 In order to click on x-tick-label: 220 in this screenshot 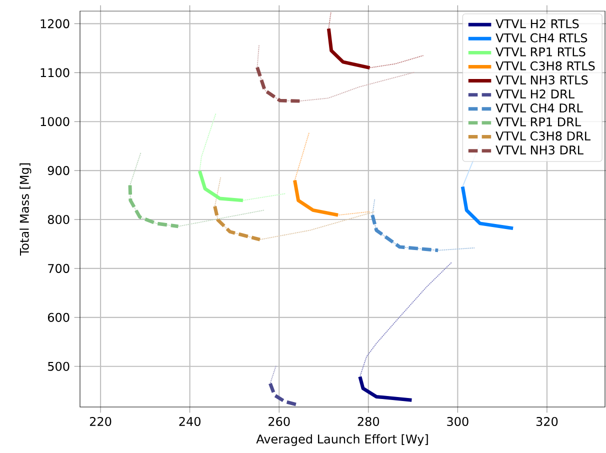, I will do `click(101, 421)`.